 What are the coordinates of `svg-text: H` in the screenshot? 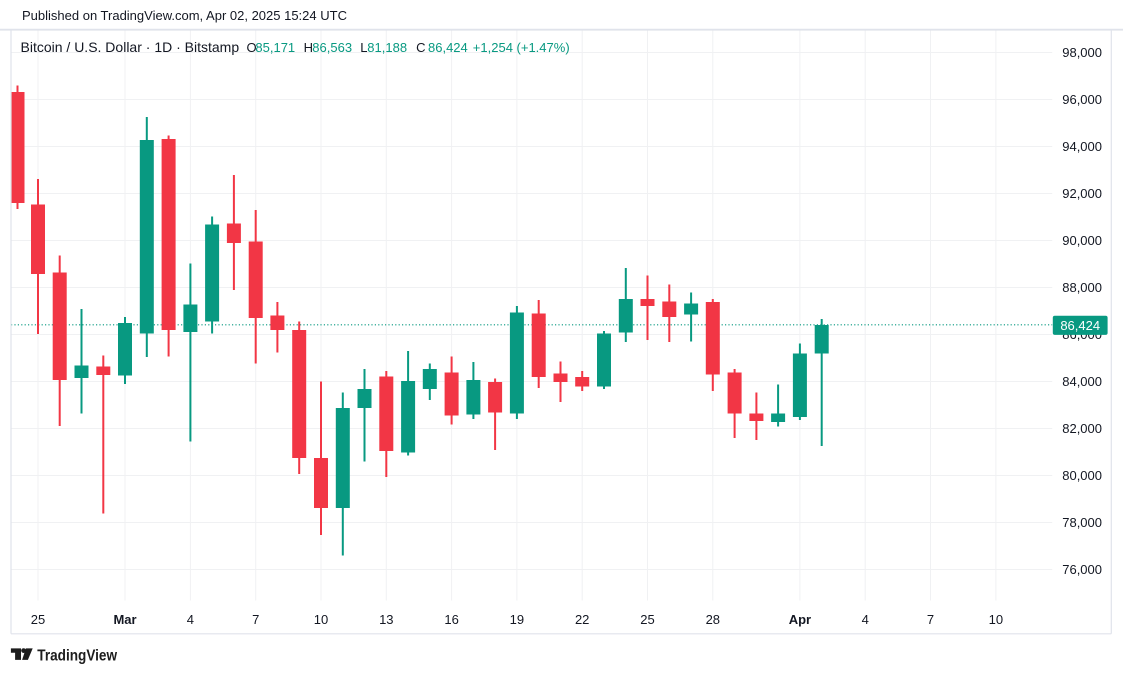 It's located at (308, 47).